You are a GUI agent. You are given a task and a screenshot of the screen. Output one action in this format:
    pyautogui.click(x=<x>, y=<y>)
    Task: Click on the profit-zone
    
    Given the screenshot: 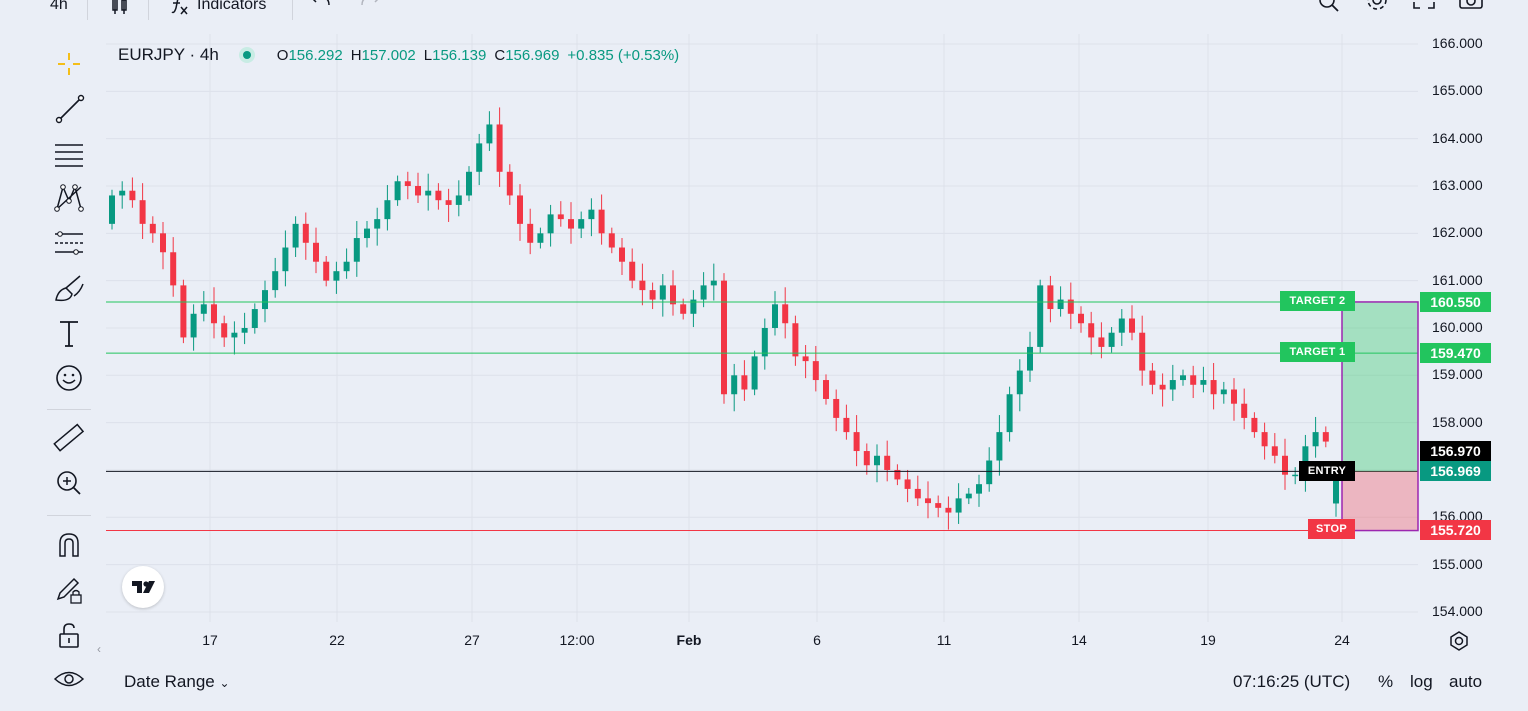 What is the action you would take?
    pyautogui.click(x=1380, y=386)
    